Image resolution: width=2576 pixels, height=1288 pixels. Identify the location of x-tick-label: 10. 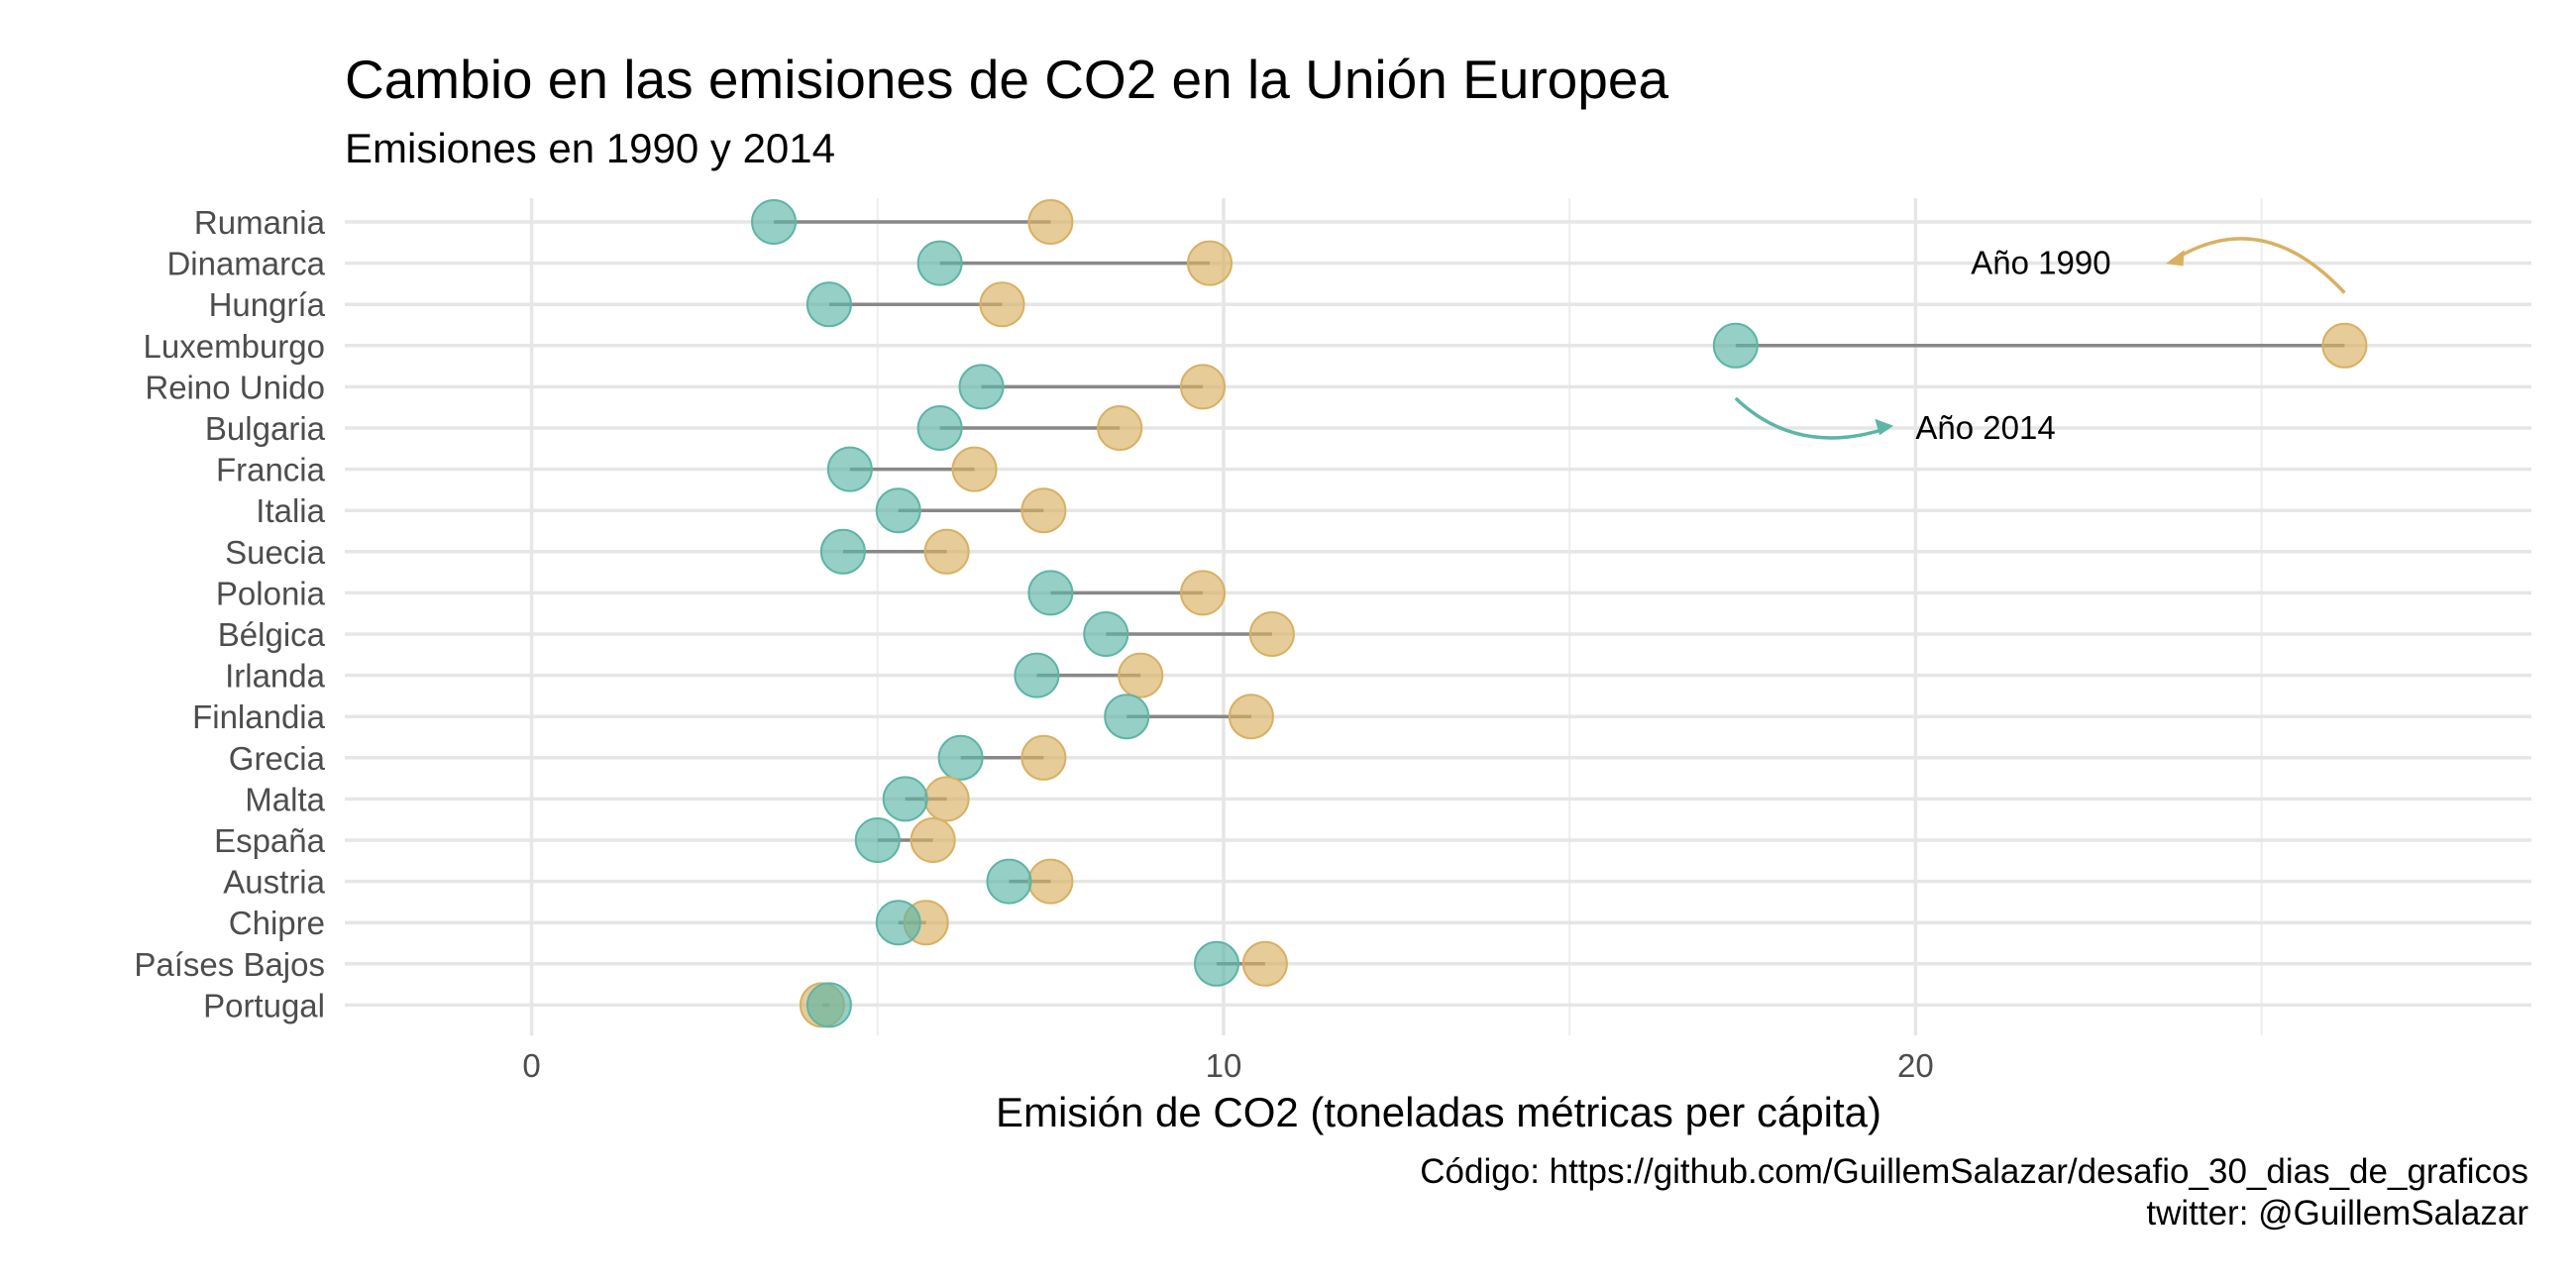
(1224, 1065).